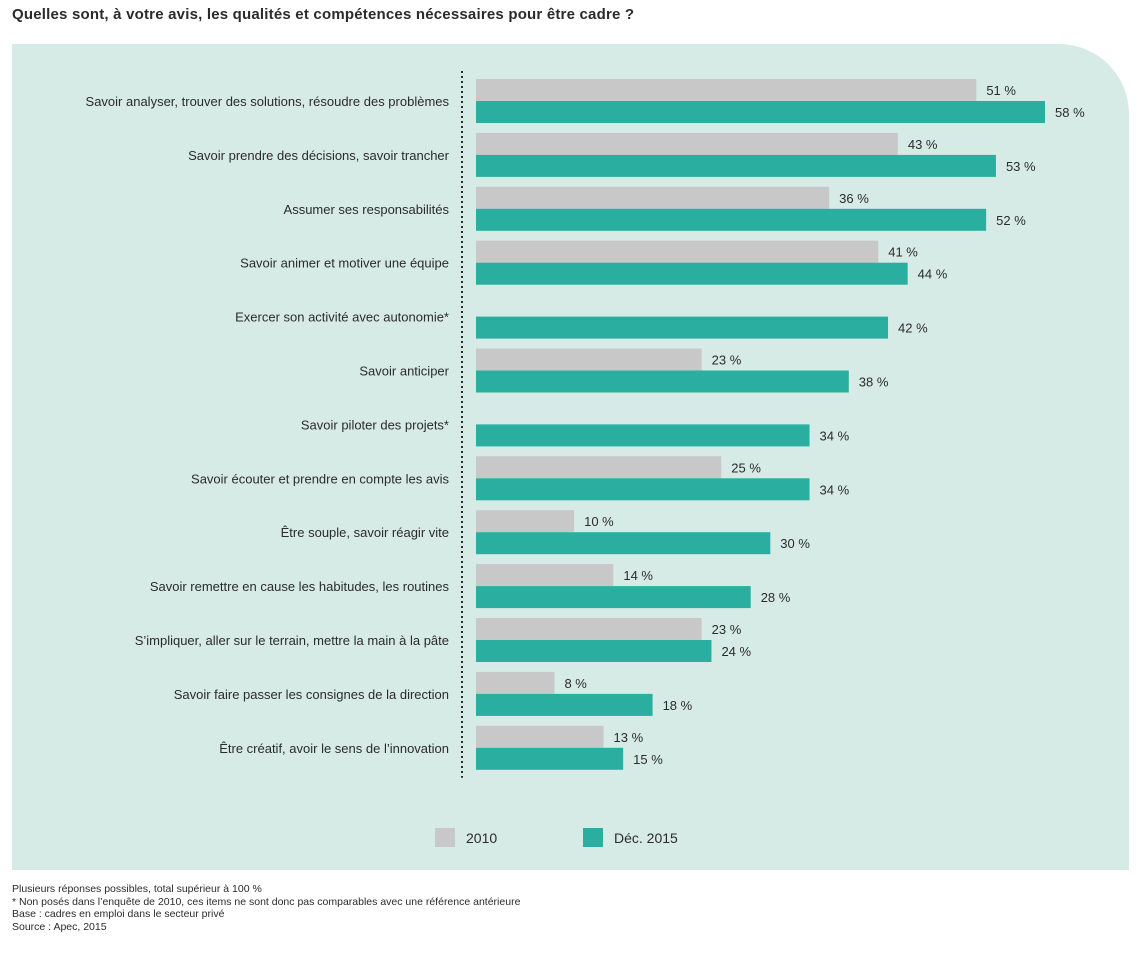 This screenshot has height=955, width=1142. What do you see at coordinates (795, 543) in the screenshot?
I see `value-label: 30 %` at bounding box center [795, 543].